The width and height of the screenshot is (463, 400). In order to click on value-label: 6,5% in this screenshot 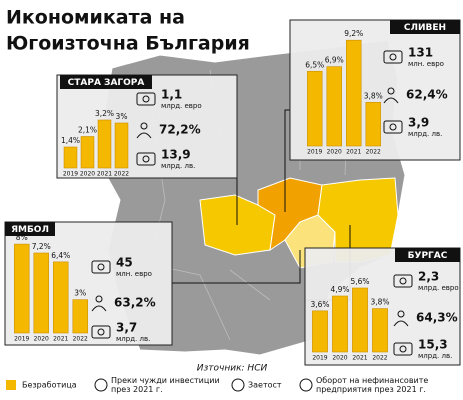, I will do `click(314, 64)`.